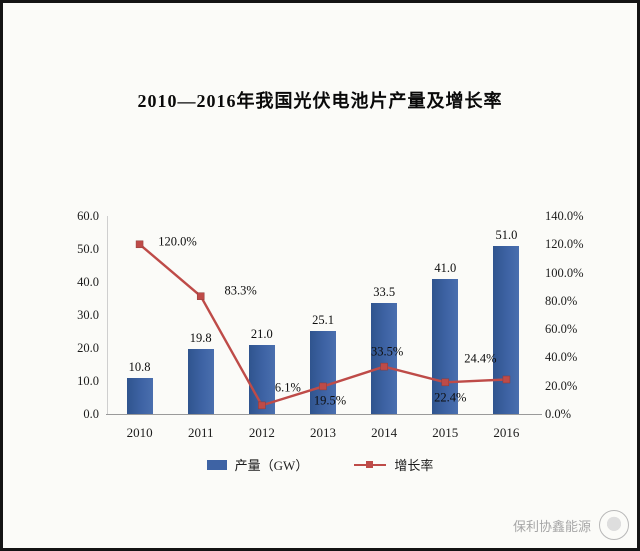 The image size is (640, 551). What do you see at coordinates (320, 101) in the screenshot?
I see `chart-title: 2010—2016年我国光伏电池片产量及增长率` at bounding box center [320, 101].